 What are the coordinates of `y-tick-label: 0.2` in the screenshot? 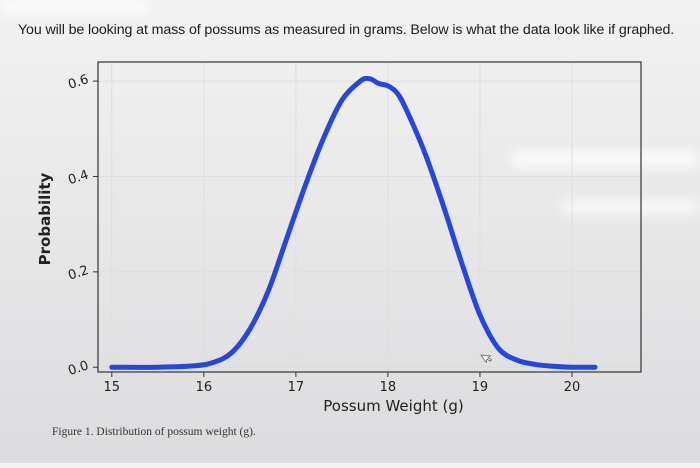 It's located at (78, 273).